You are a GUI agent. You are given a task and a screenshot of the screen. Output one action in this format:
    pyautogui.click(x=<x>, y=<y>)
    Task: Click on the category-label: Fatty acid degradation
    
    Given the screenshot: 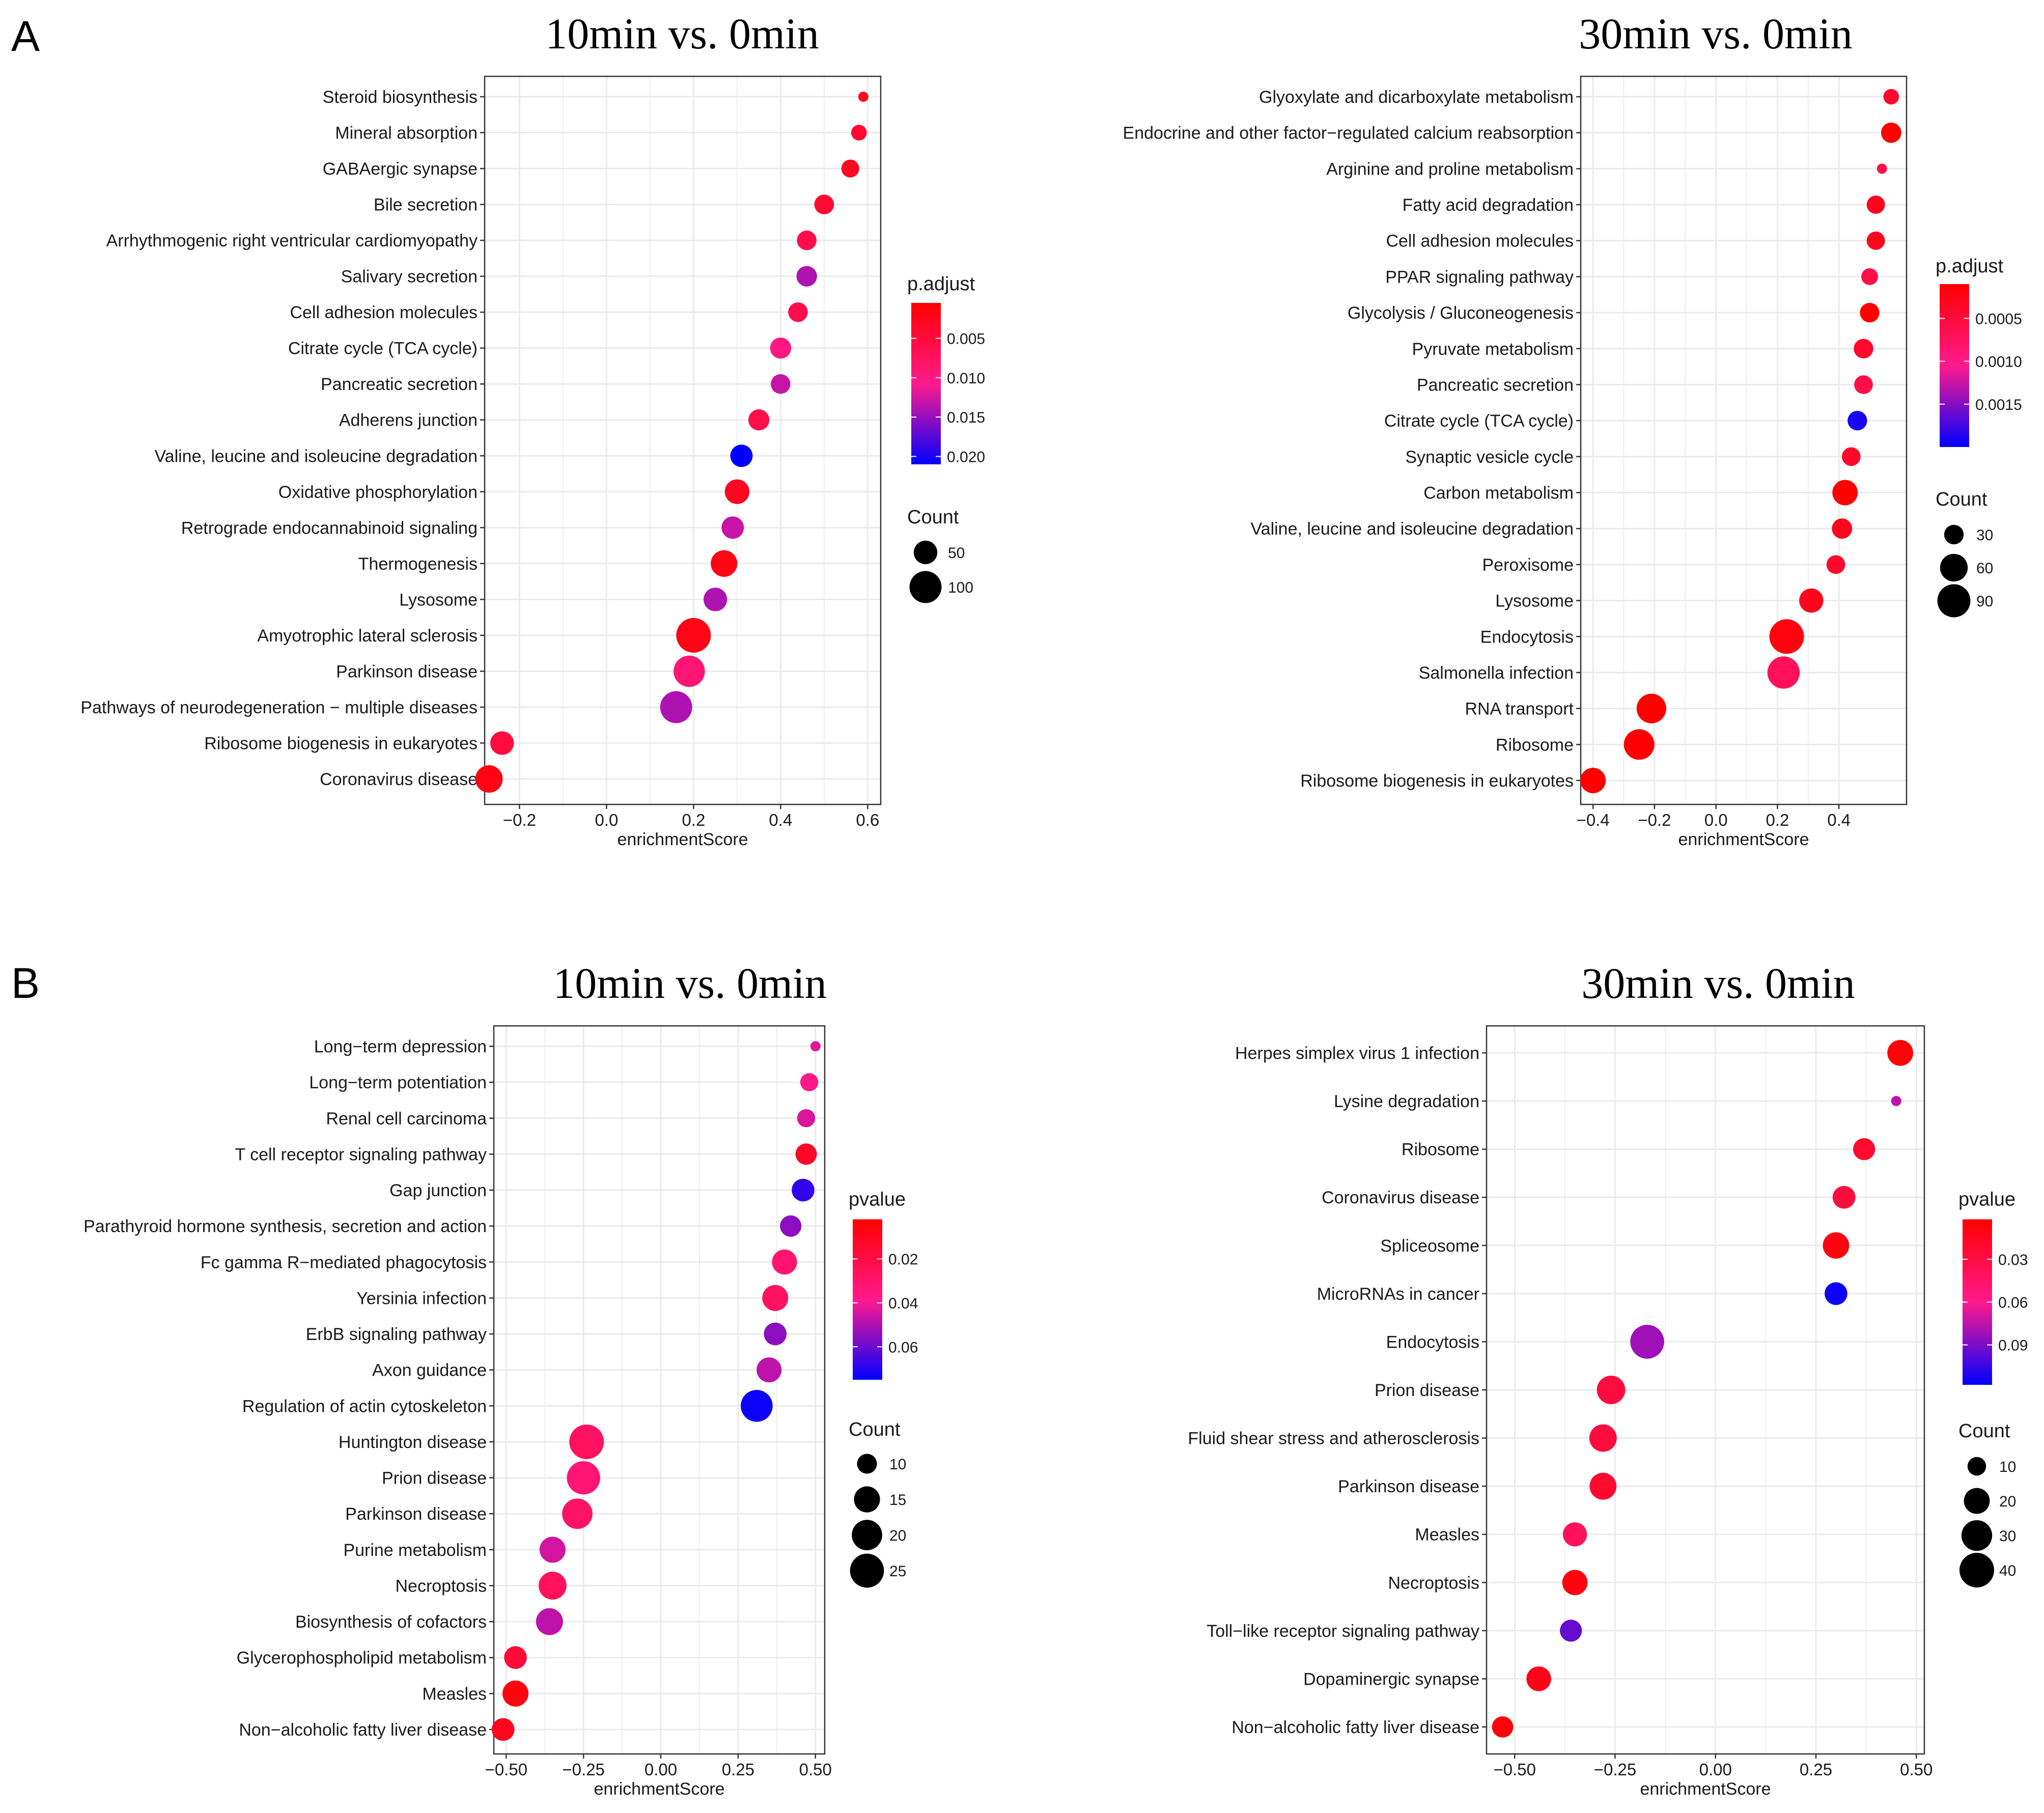 What is the action you would take?
    pyautogui.click(x=1488, y=206)
    